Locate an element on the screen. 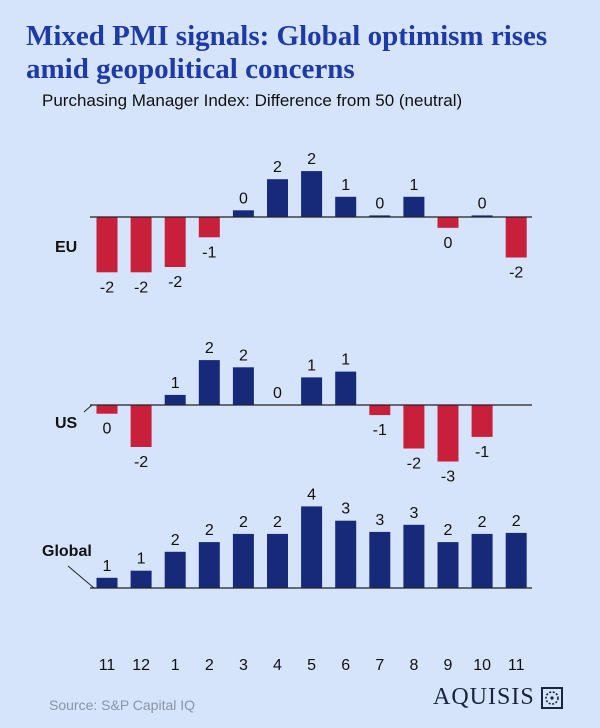  x-tick-label-3: 2 is located at coordinates (209, 665).